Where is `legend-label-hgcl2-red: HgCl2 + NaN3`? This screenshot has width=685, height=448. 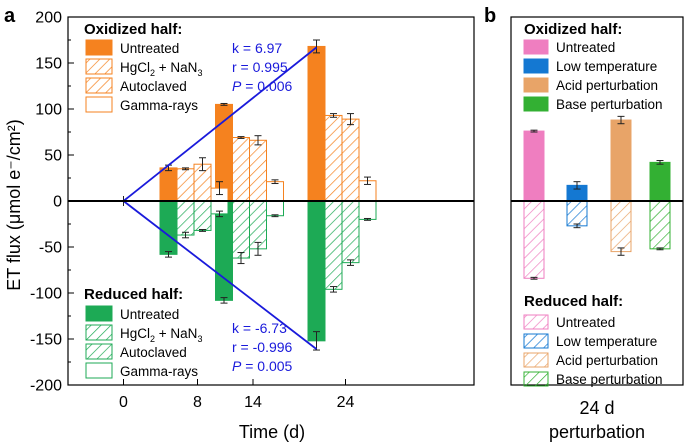
legend-label-hgcl2-red: HgCl2 + NaN3 is located at coordinates (161, 335).